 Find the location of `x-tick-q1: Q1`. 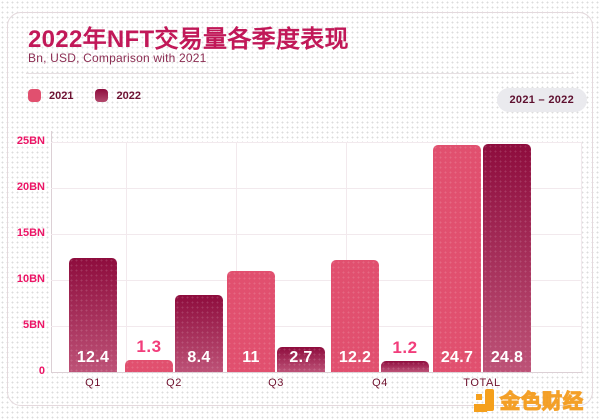

x-tick-q1: Q1 is located at coordinates (93, 383).